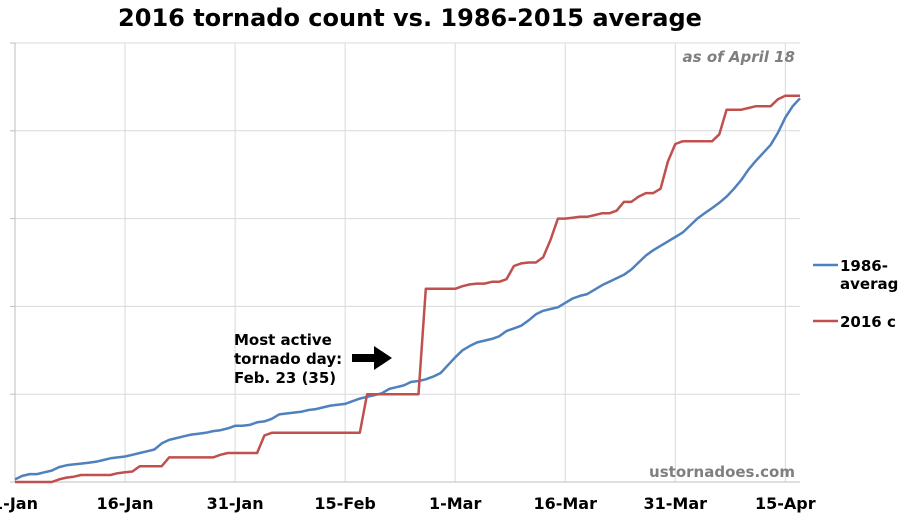 Image resolution: width=900 pixels, height=520 pixels. Describe the element at coordinates (722, 472) in the screenshot. I see `source-credit: ustornadoes.com` at that location.